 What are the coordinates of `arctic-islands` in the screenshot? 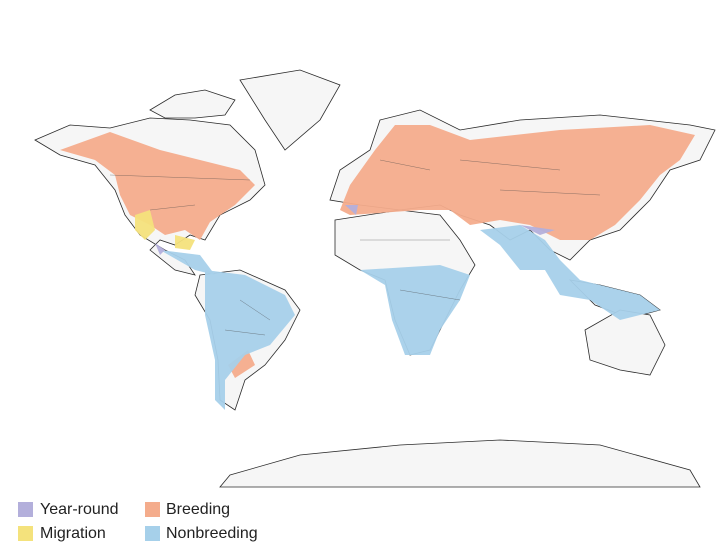 It's located at (192, 104).